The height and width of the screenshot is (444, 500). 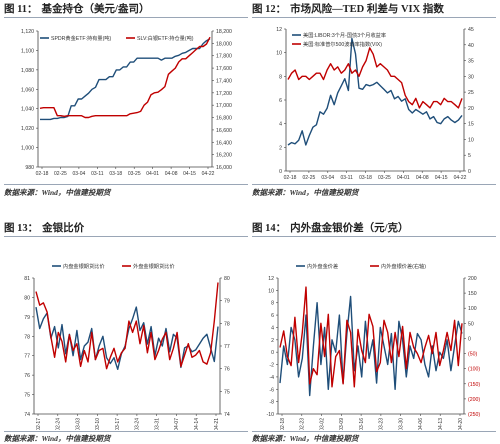 I want to click on y-tick-label-left: 78, so click(x=27, y=337).